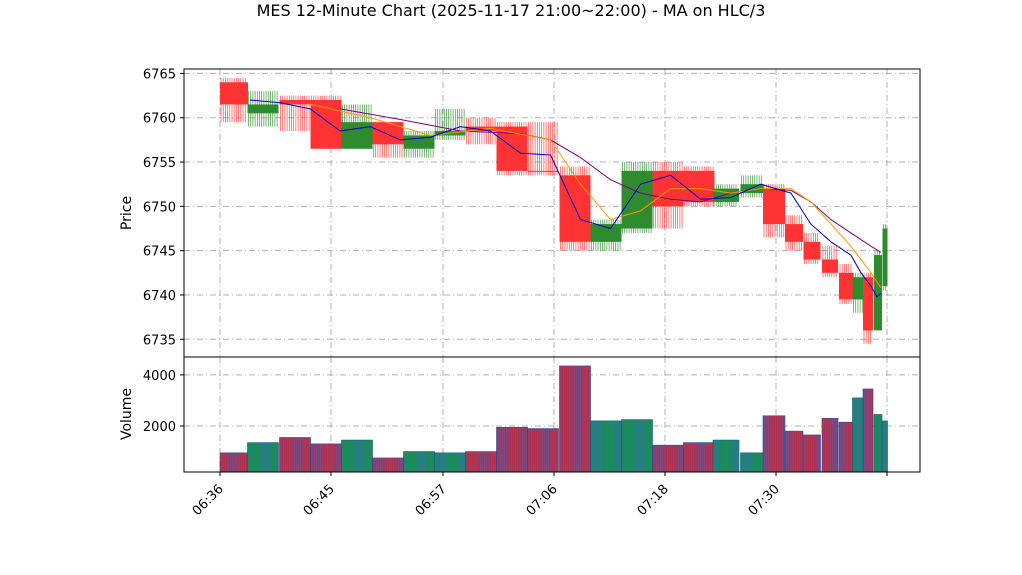 This screenshot has width=1022, height=575. I want to click on price-tick-label: 6735, so click(159, 340).